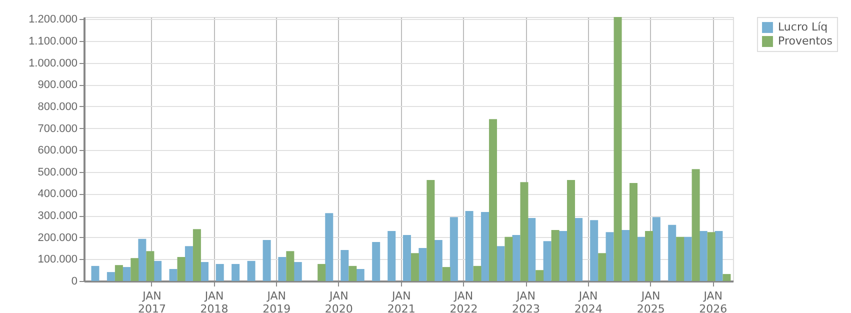 The height and width of the screenshot is (313, 851). What do you see at coordinates (58, 150) in the screenshot?
I see `y-tick-label: 600.000` at bounding box center [58, 150].